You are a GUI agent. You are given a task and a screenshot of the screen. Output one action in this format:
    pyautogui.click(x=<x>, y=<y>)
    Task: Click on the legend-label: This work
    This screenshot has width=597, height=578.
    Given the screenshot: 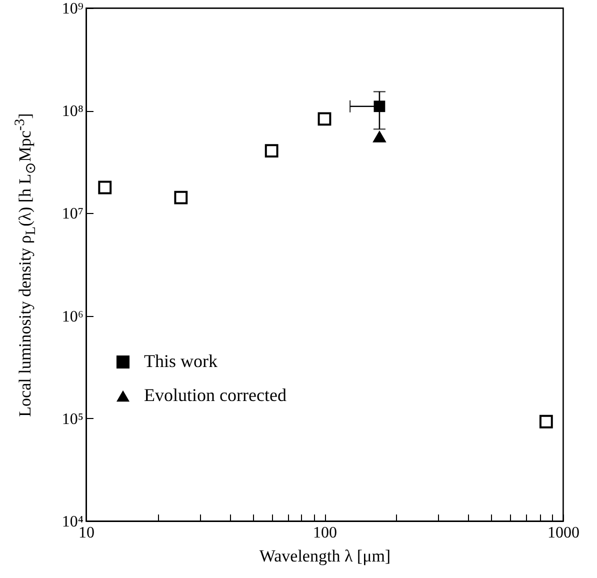 What is the action you would take?
    pyautogui.click(x=181, y=361)
    